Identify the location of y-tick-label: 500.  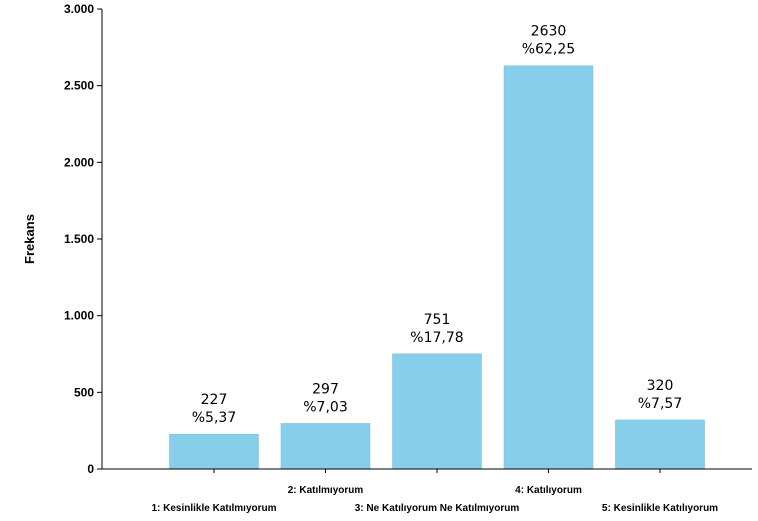
(84, 392).